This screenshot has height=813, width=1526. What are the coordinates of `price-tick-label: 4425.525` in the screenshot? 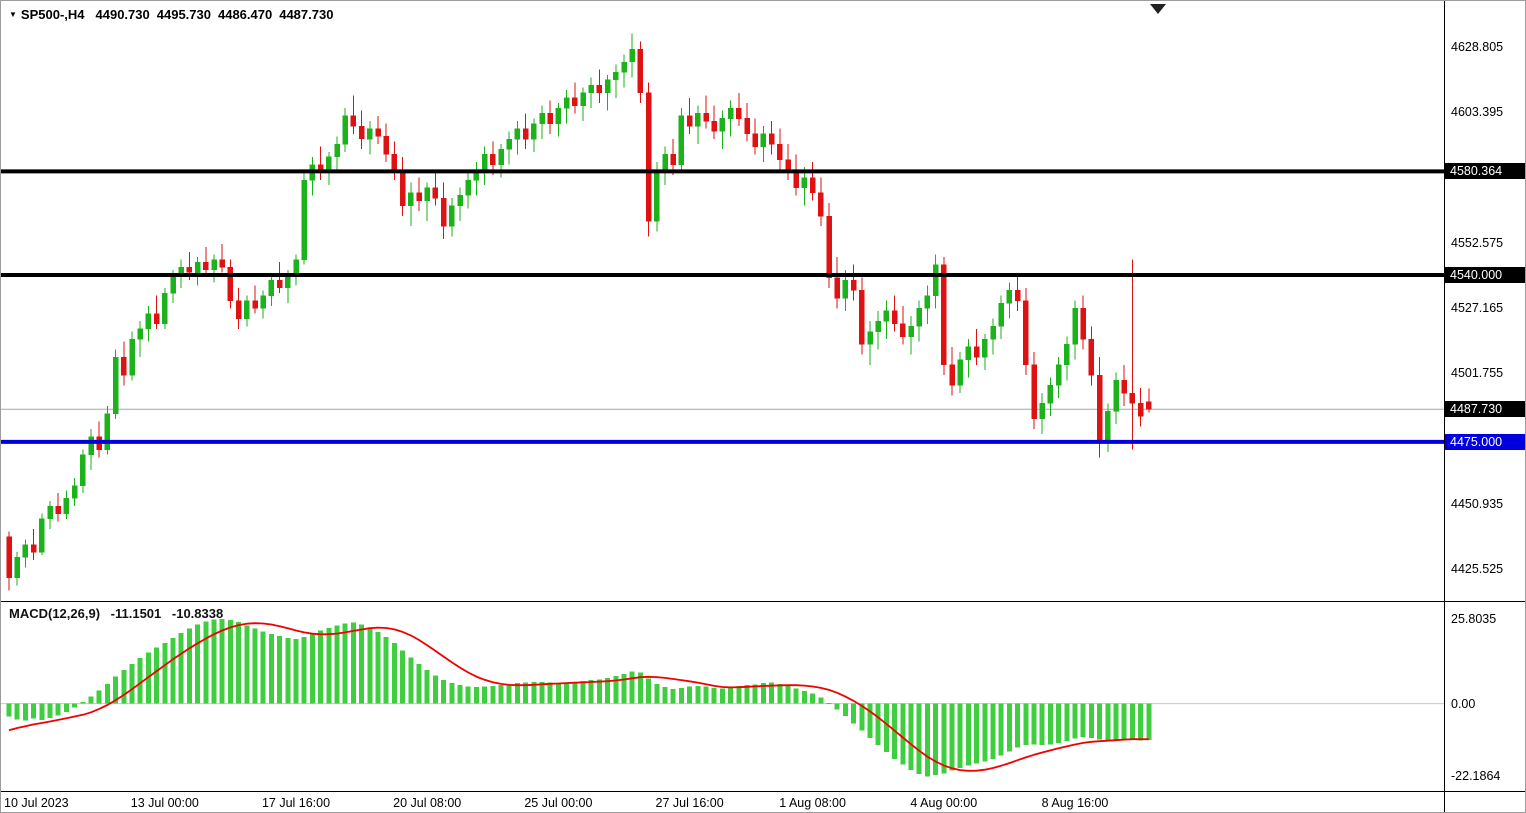 It's located at (1477, 568).